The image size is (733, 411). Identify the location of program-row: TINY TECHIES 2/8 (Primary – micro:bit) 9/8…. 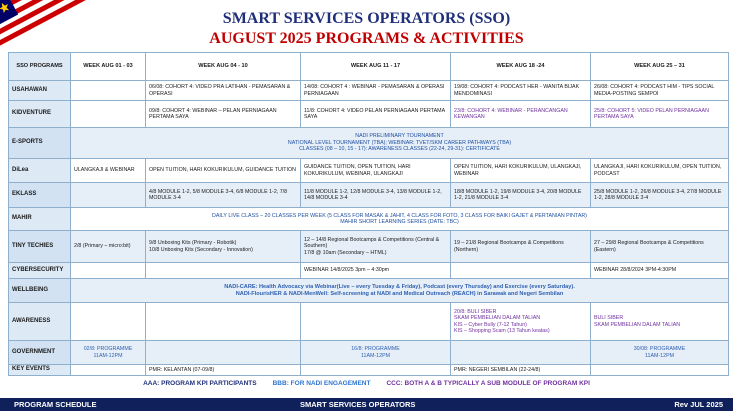
(368, 246).